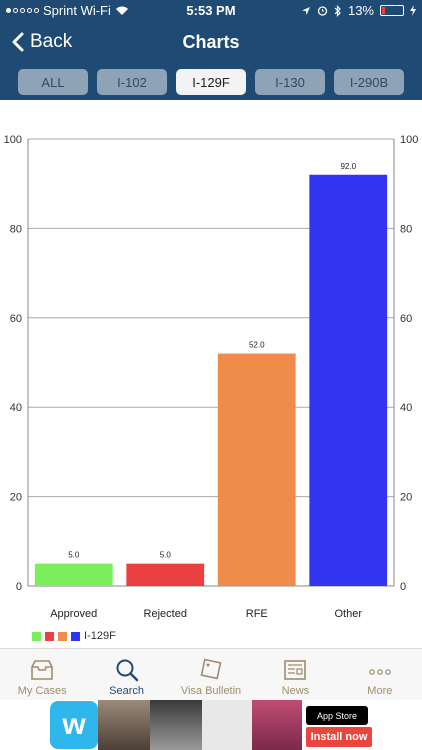 The height and width of the screenshot is (750, 422). Describe the element at coordinates (19, 587) in the screenshot. I see `y-tick-label-left: 0` at that location.